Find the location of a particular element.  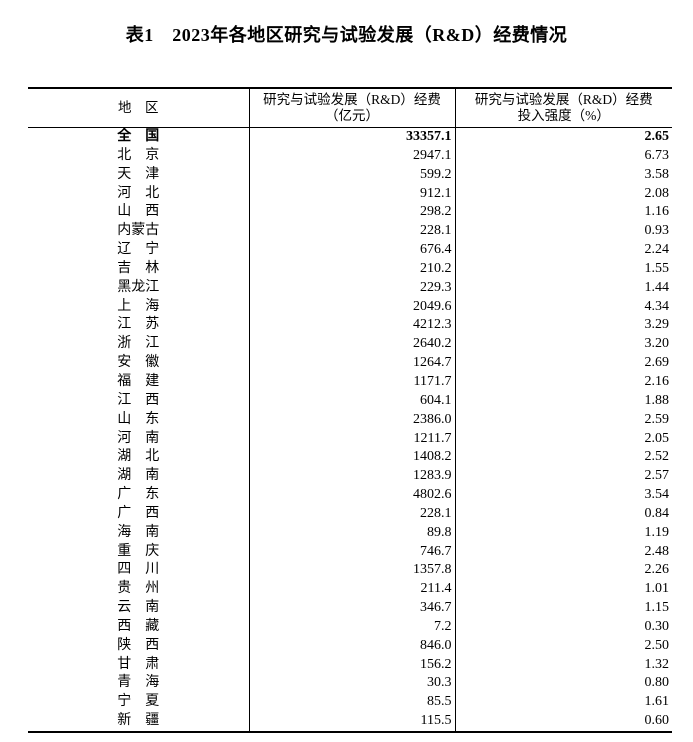

table-row: 甘 肃 156.2 1.32 is located at coordinates (350, 665).